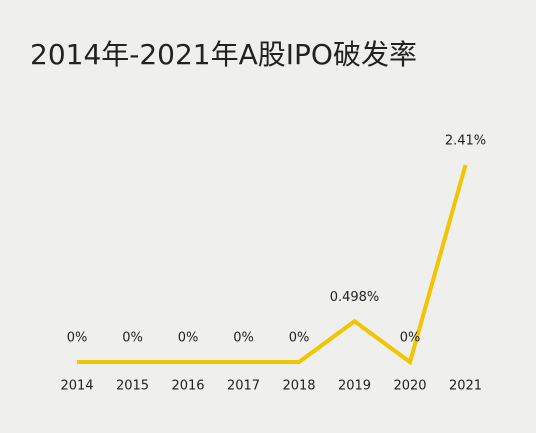  Describe the element at coordinates (355, 297) in the screenshot. I see `data-label: 0.498%` at that location.